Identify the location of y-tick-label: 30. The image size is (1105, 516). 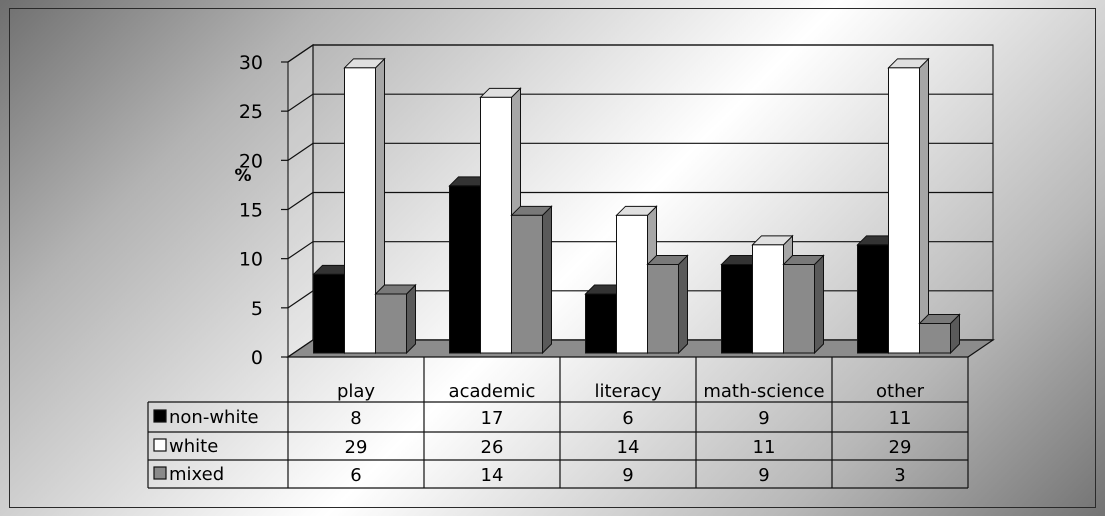
(251, 63).